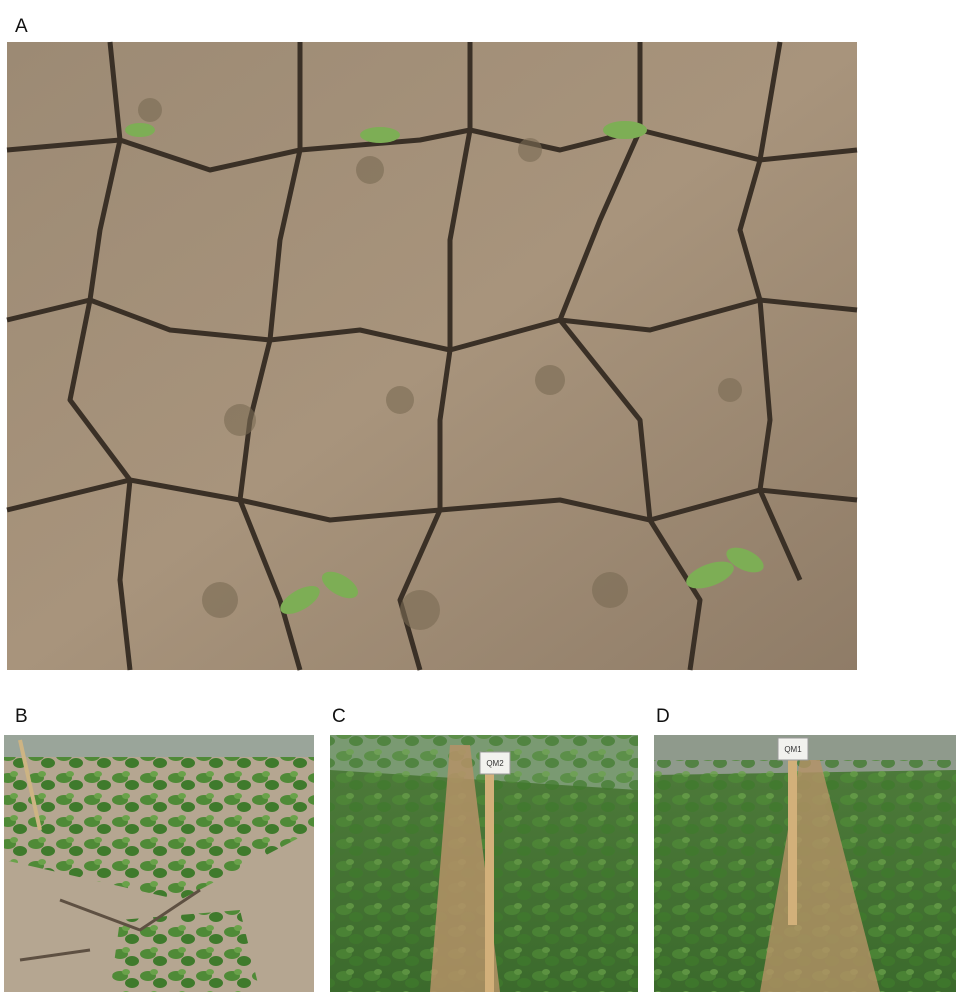 This screenshot has height=992, width=956. Describe the element at coordinates (484, 863) in the screenshot. I see `photo-field-c: QM2` at that location.